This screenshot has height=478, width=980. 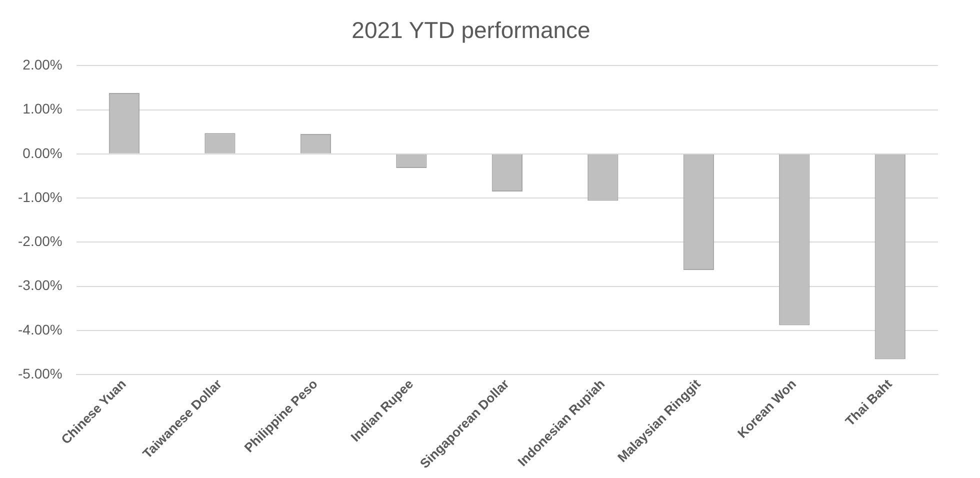 What do you see at coordinates (40, 241) in the screenshot?
I see `y-tick-label: -2.00%` at bounding box center [40, 241].